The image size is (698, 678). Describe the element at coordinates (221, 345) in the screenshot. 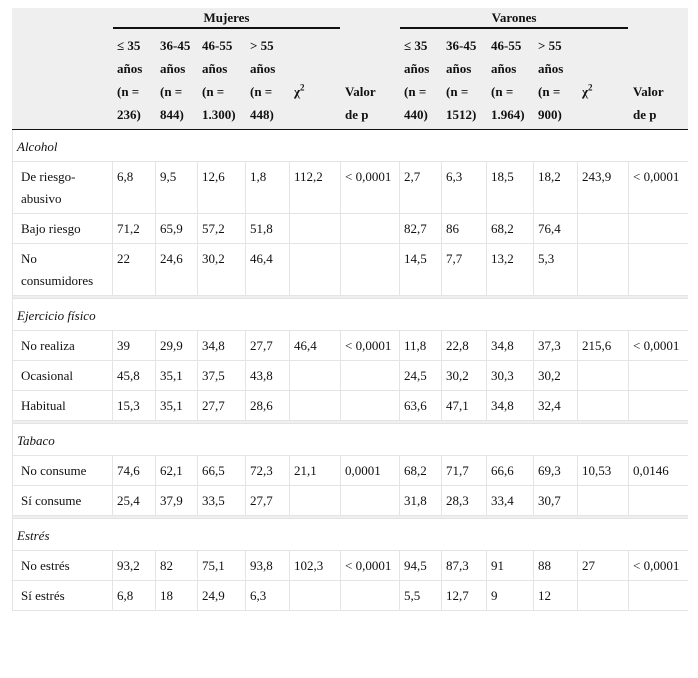

I see `data-cell: 34,8` at that location.